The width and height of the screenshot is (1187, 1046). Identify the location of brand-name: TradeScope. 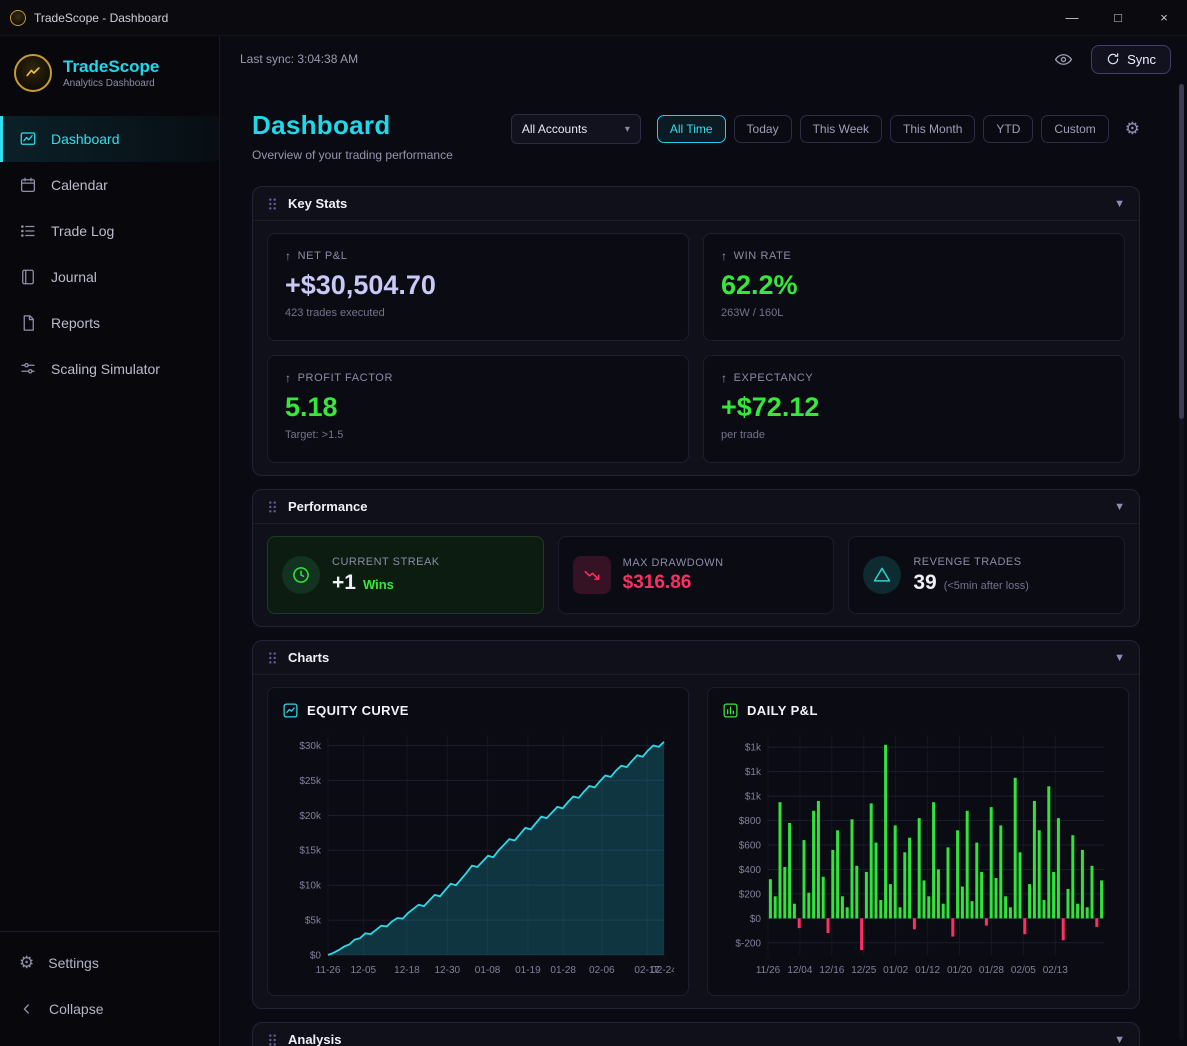
(111, 66).